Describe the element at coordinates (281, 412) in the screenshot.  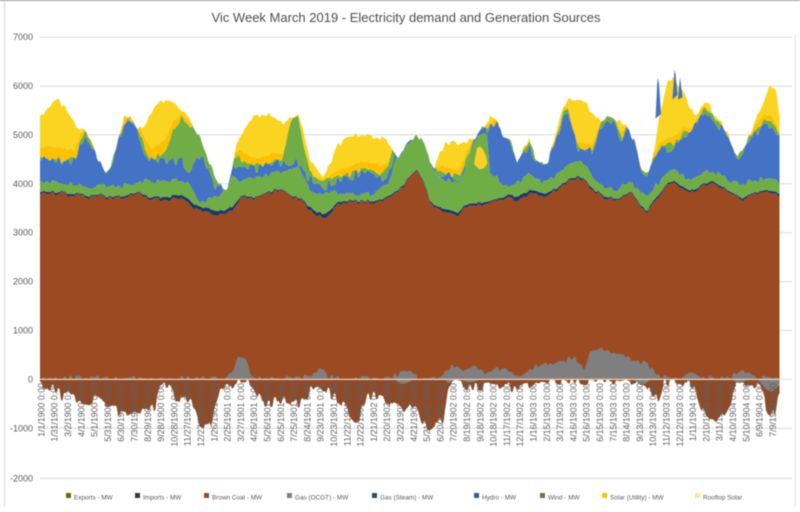
I see `svg-text: 6/25/1901 0:00` at that location.